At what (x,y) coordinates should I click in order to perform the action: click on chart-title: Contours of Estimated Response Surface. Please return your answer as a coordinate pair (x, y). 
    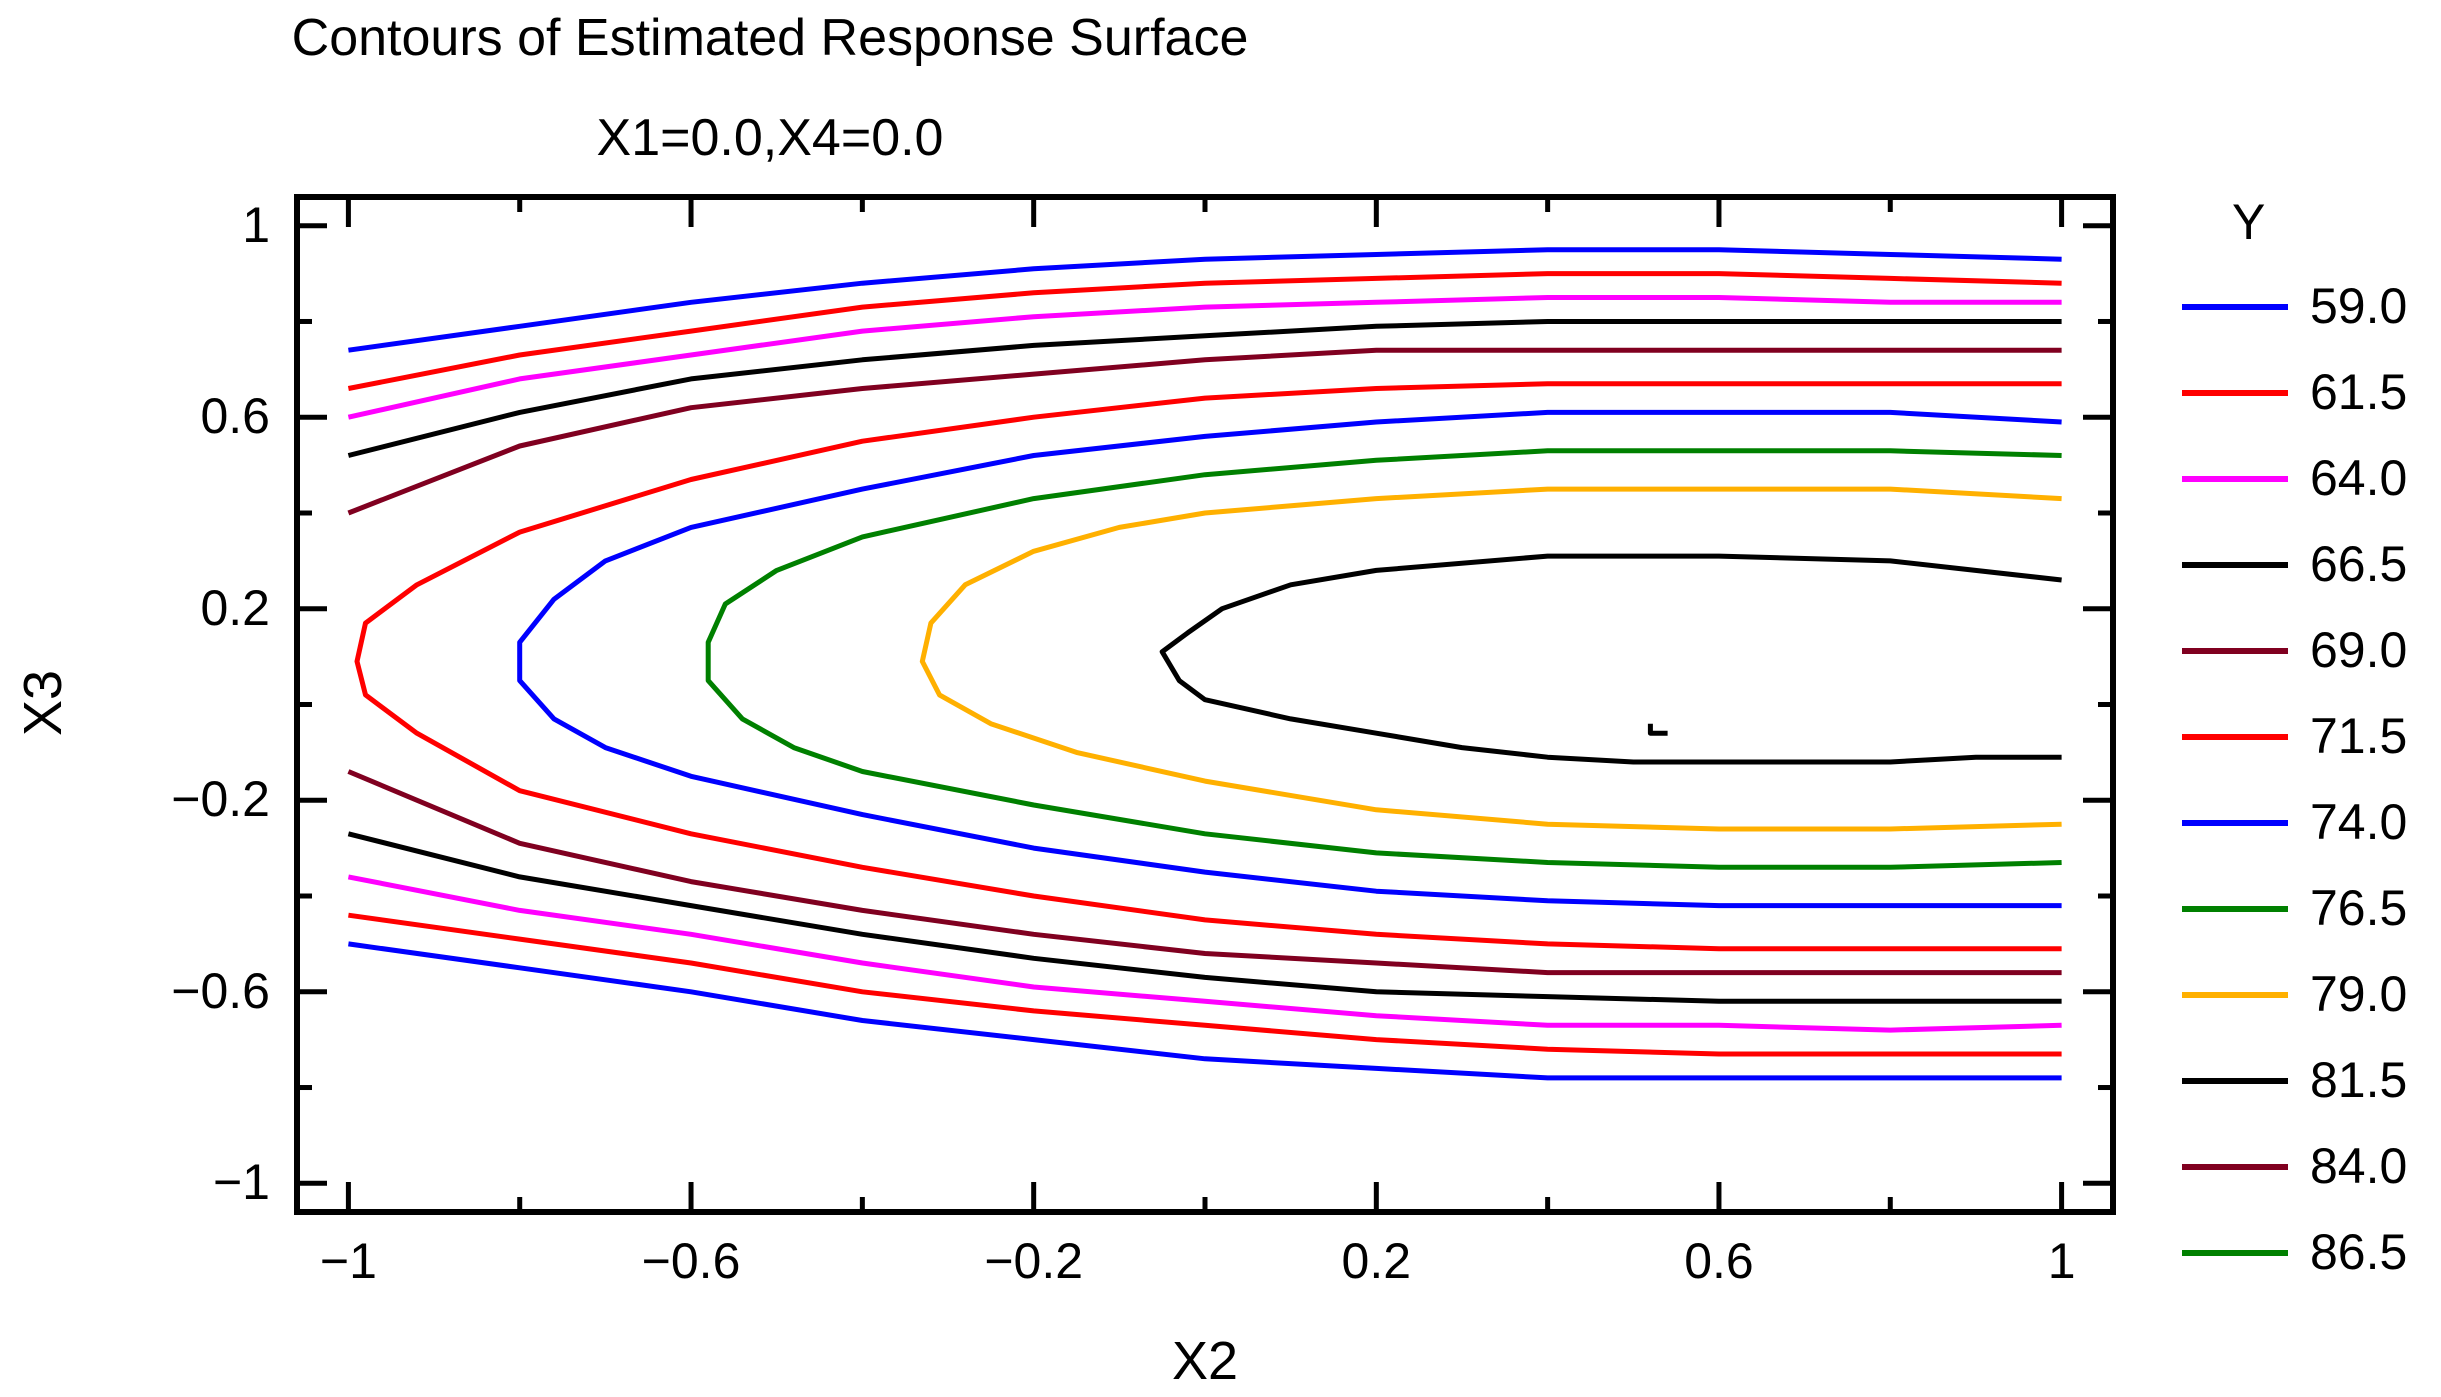
    Looking at the image, I should click on (770, 38).